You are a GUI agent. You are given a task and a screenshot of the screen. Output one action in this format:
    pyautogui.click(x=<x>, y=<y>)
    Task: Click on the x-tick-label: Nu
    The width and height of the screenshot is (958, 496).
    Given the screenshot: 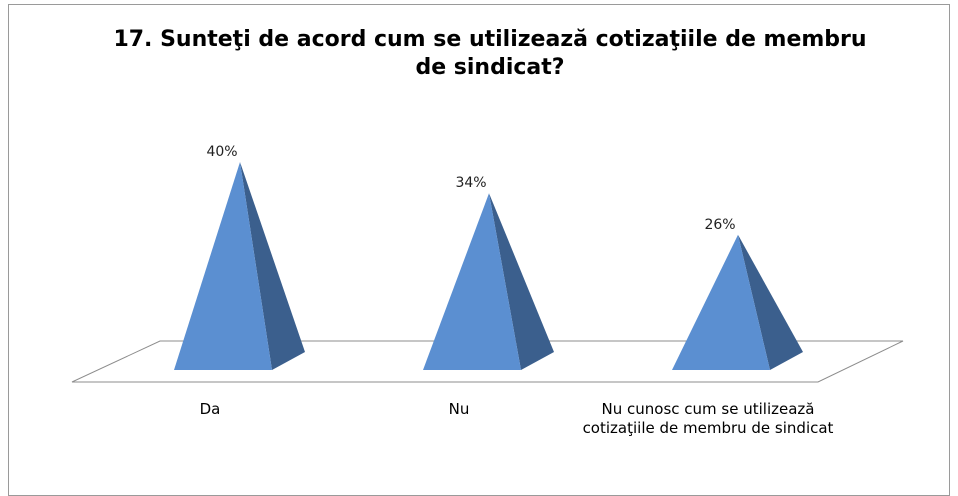 What is the action you would take?
    pyautogui.click(x=459, y=409)
    